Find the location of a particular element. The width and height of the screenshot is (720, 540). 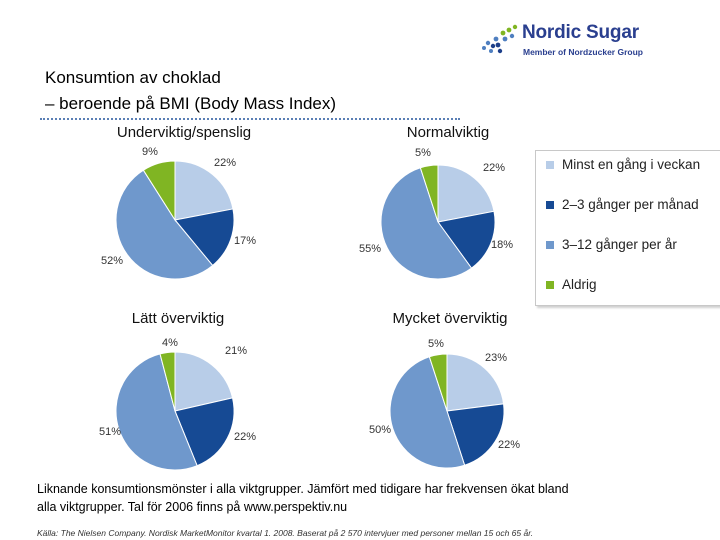

pie-2-label-never: 4% is located at coordinates (170, 343).